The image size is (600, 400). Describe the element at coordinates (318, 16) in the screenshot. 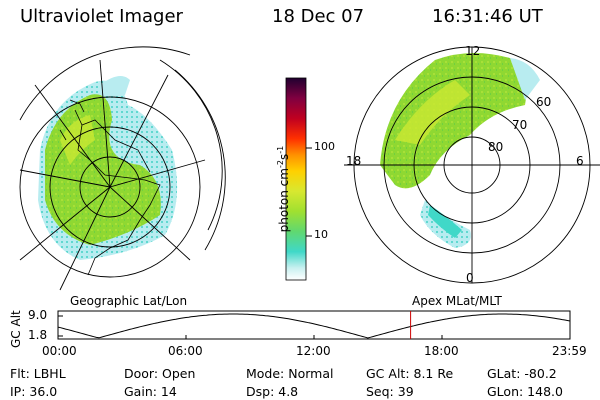

I see `header-date: 18 Dec 07` at that location.